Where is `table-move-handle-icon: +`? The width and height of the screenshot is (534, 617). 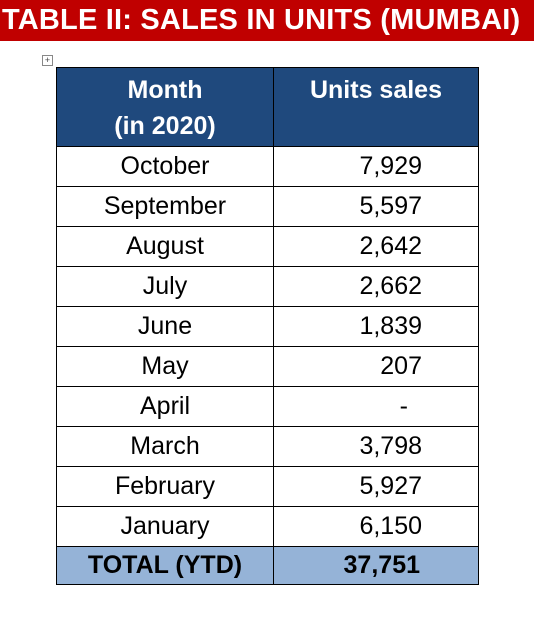 table-move-handle-icon: + is located at coordinates (47, 60).